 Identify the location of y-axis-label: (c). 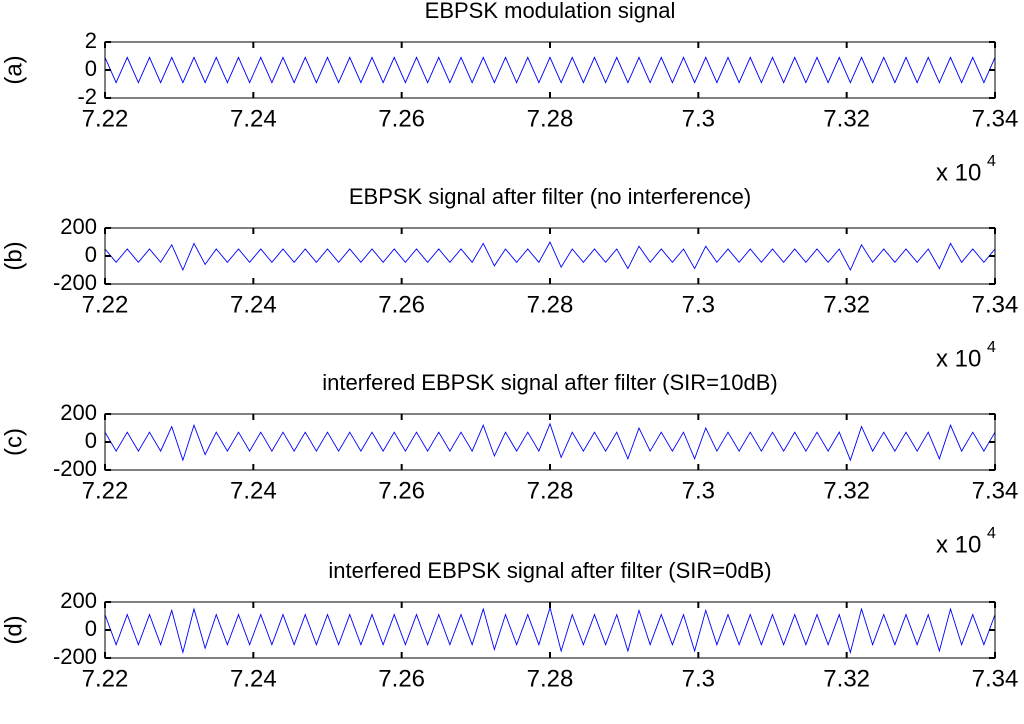
(13, 442).